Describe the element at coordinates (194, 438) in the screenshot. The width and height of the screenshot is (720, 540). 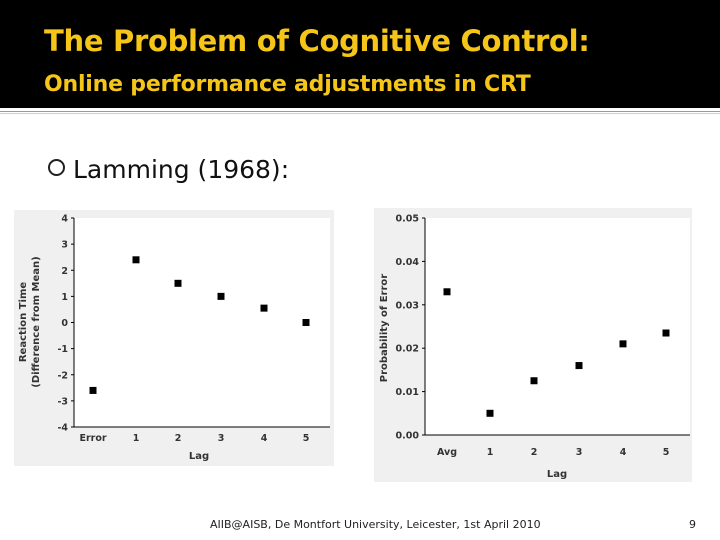
I see `x-tick-labels: Error 1 2 3 4 5` at that location.